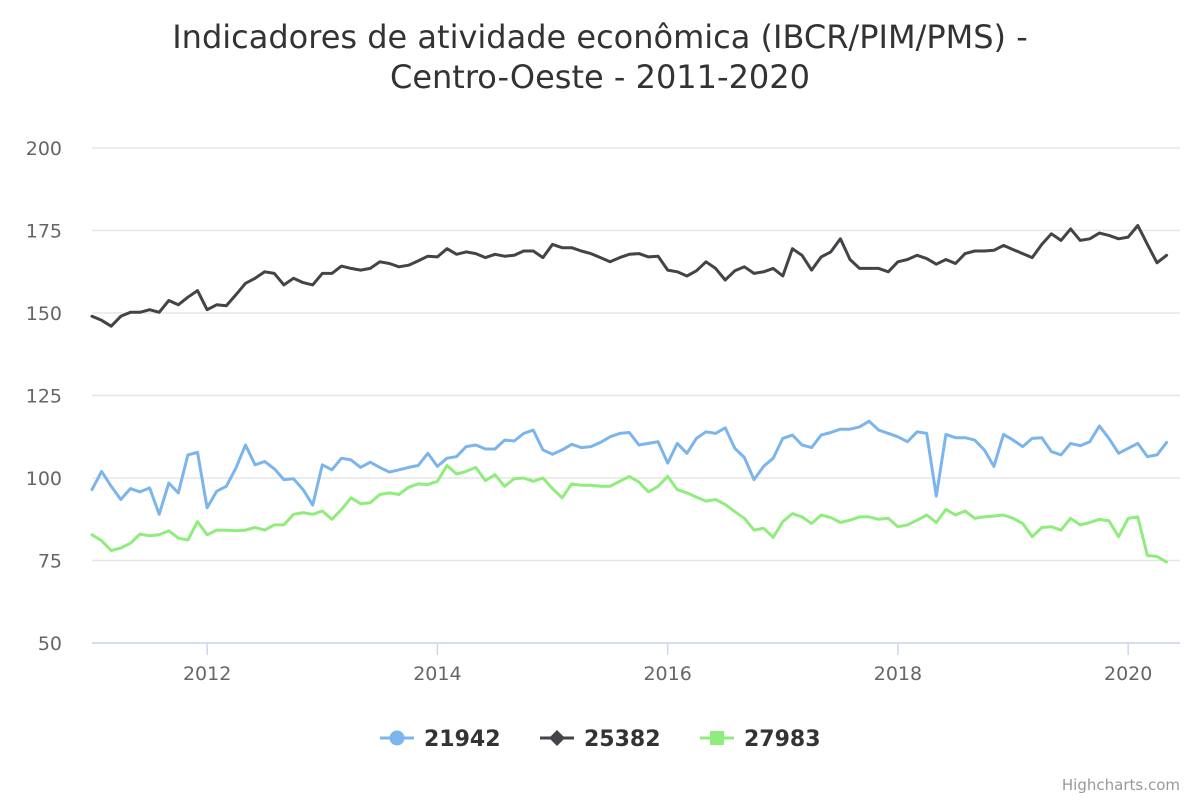 Image resolution: width=1200 pixels, height=800 pixels. What do you see at coordinates (782, 739) in the screenshot?
I see `legend-label: 27983` at bounding box center [782, 739].